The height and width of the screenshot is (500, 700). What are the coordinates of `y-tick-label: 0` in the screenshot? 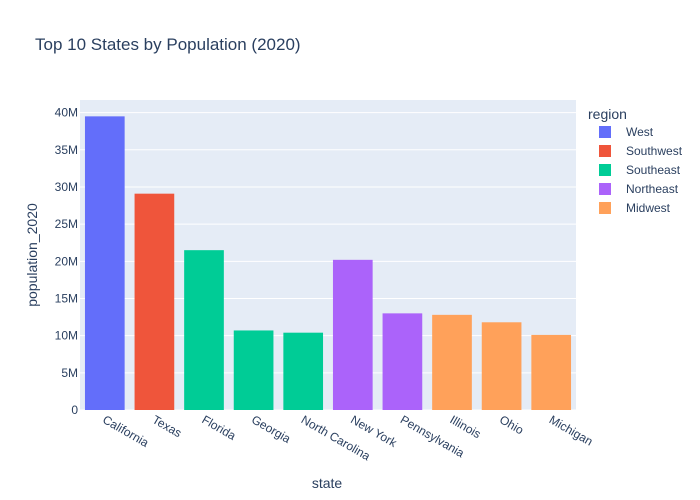 It's located at (74, 410).